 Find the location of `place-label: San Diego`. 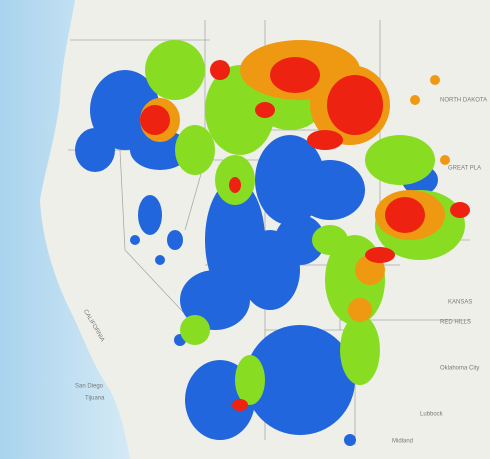

place-label: San Diego is located at coordinates (89, 387).